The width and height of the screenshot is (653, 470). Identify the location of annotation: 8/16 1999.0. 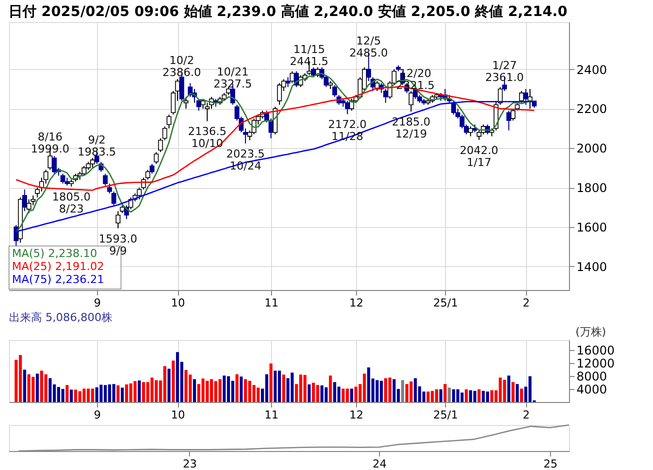
(50, 143).